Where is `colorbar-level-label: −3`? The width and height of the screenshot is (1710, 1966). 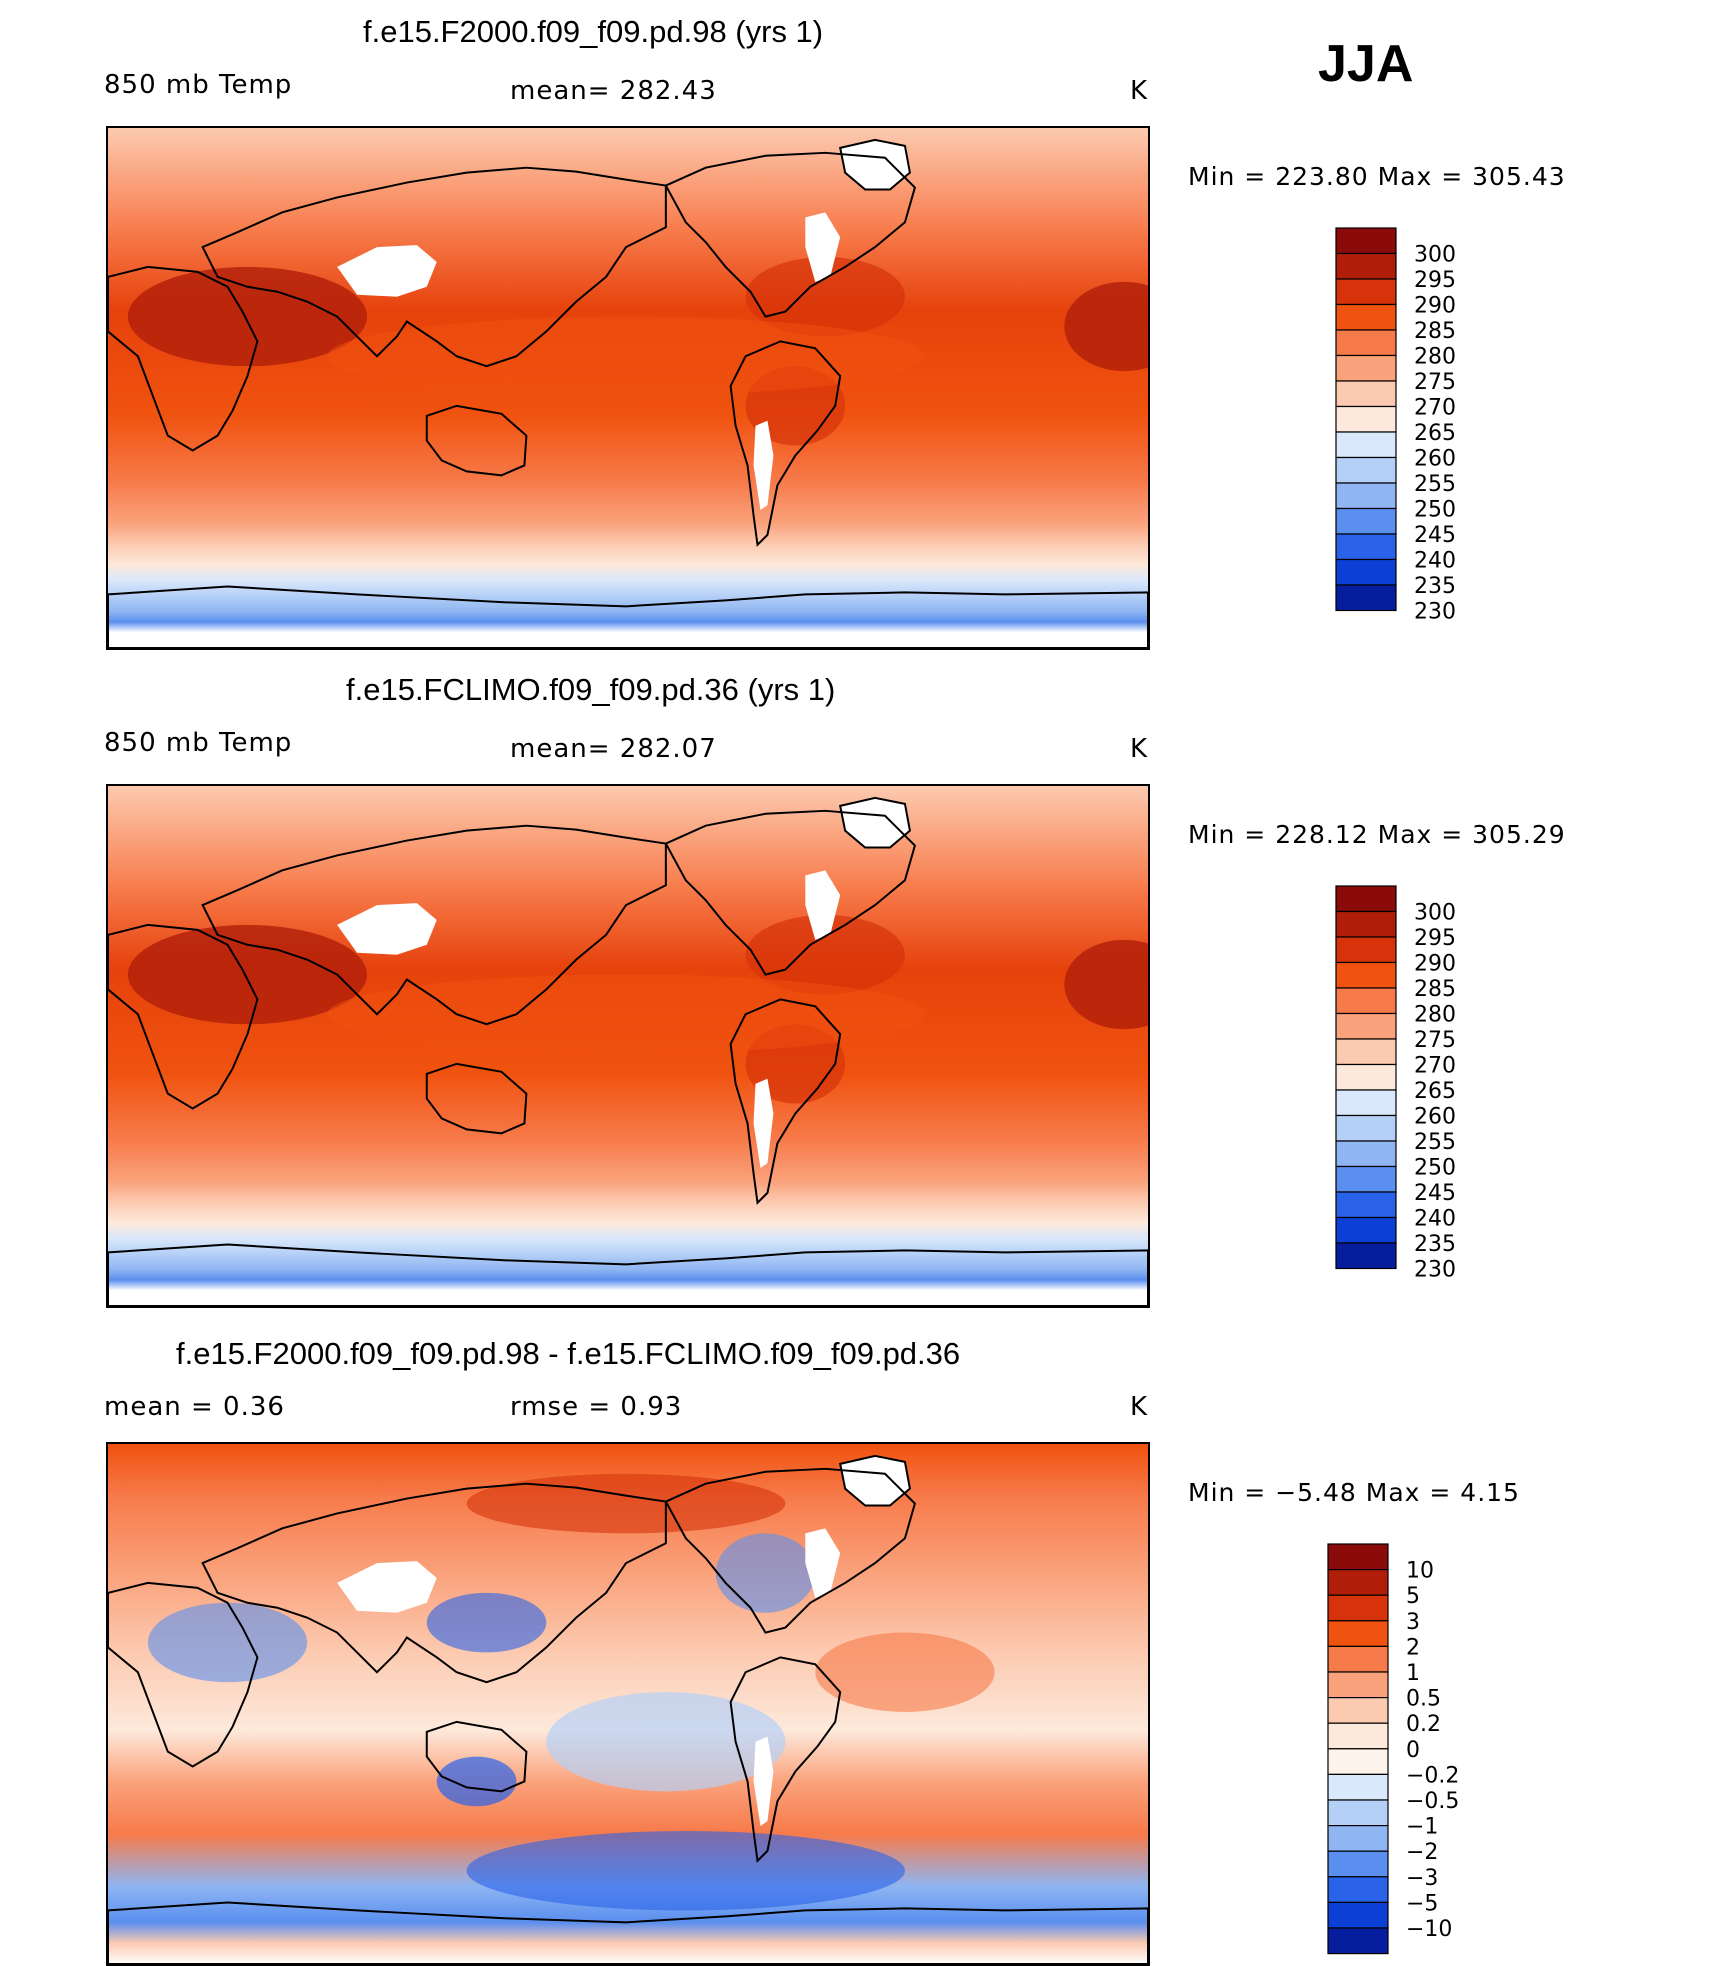
colorbar-level-label: −3 is located at coordinates (1422, 1878).